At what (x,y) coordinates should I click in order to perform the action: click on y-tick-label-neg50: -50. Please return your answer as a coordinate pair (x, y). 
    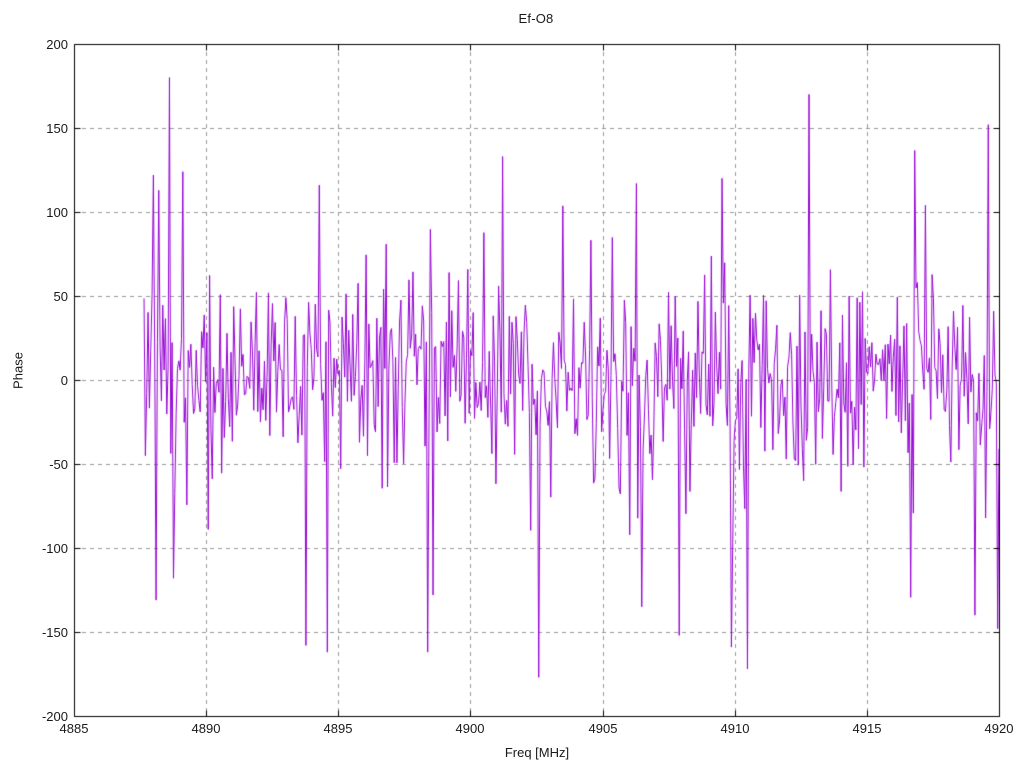
    Looking at the image, I should click on (58, 464).